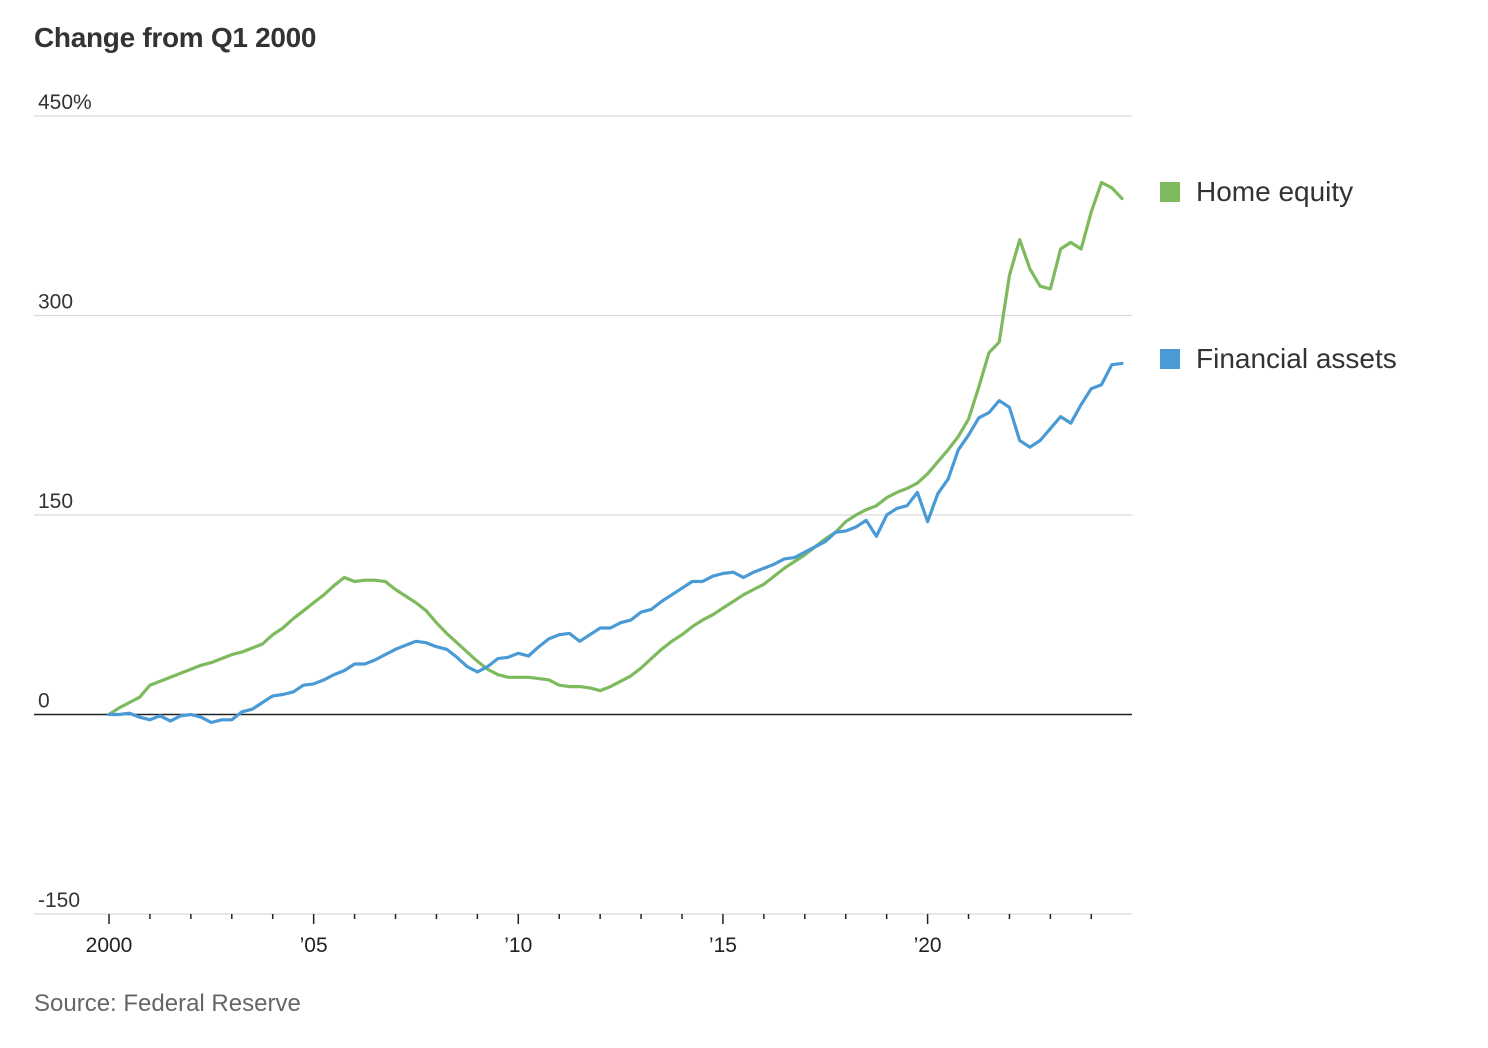 The image size is (1488, 1048). I want to click on chart-title: Change from Q1 2000, so click(175, 37).